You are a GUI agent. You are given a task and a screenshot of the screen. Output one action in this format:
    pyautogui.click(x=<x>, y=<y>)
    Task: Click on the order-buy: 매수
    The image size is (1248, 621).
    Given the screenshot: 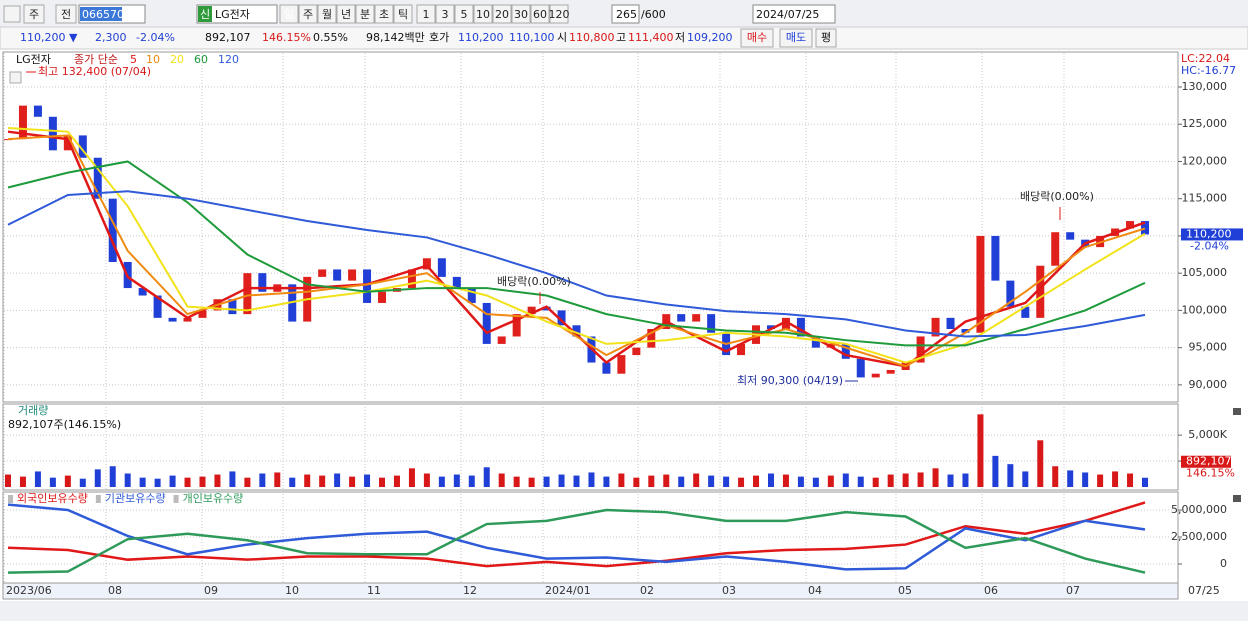 What is the action you would take?
    pyautogui.click(x=757, y=37)
    